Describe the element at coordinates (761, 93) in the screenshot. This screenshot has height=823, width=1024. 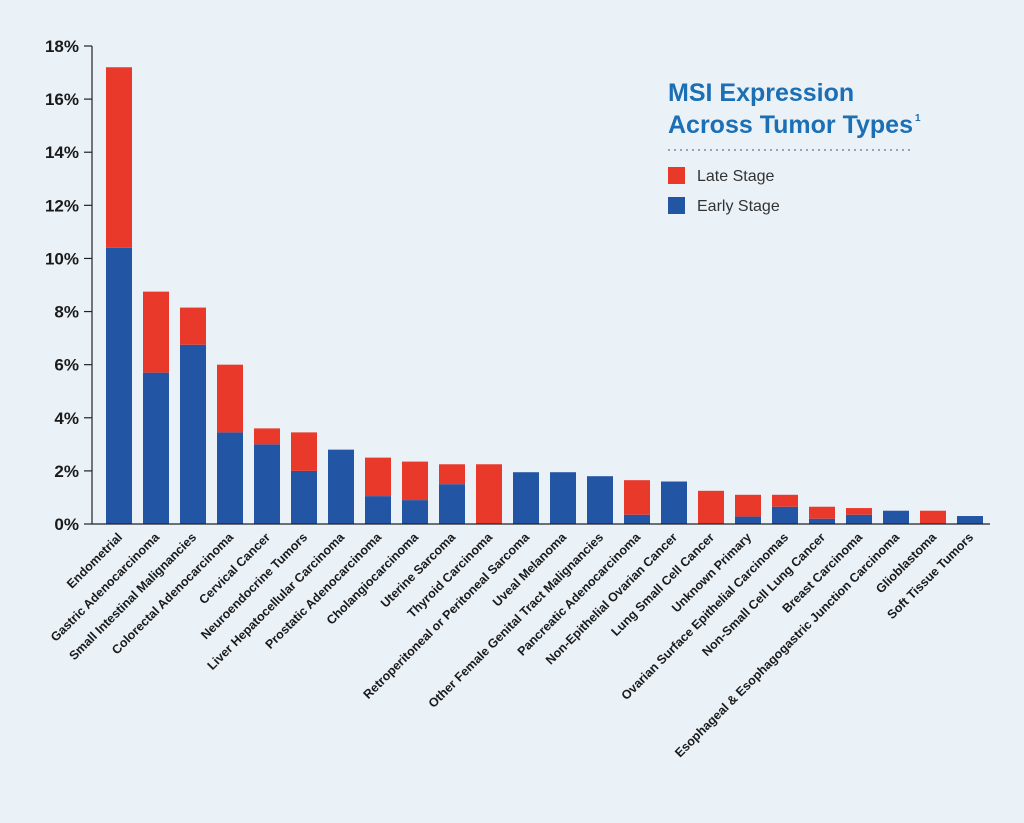
I see `chart-title-line-1: MSI Expression` at that location.